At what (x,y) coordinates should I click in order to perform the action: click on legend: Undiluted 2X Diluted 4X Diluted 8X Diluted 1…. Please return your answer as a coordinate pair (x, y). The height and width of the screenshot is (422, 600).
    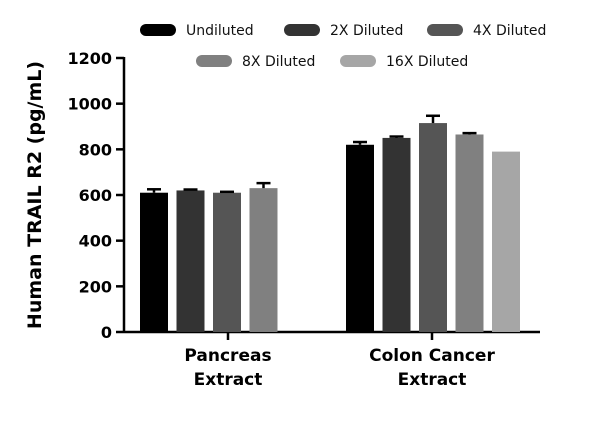
    Looking at the image, I should click on (343, 46).